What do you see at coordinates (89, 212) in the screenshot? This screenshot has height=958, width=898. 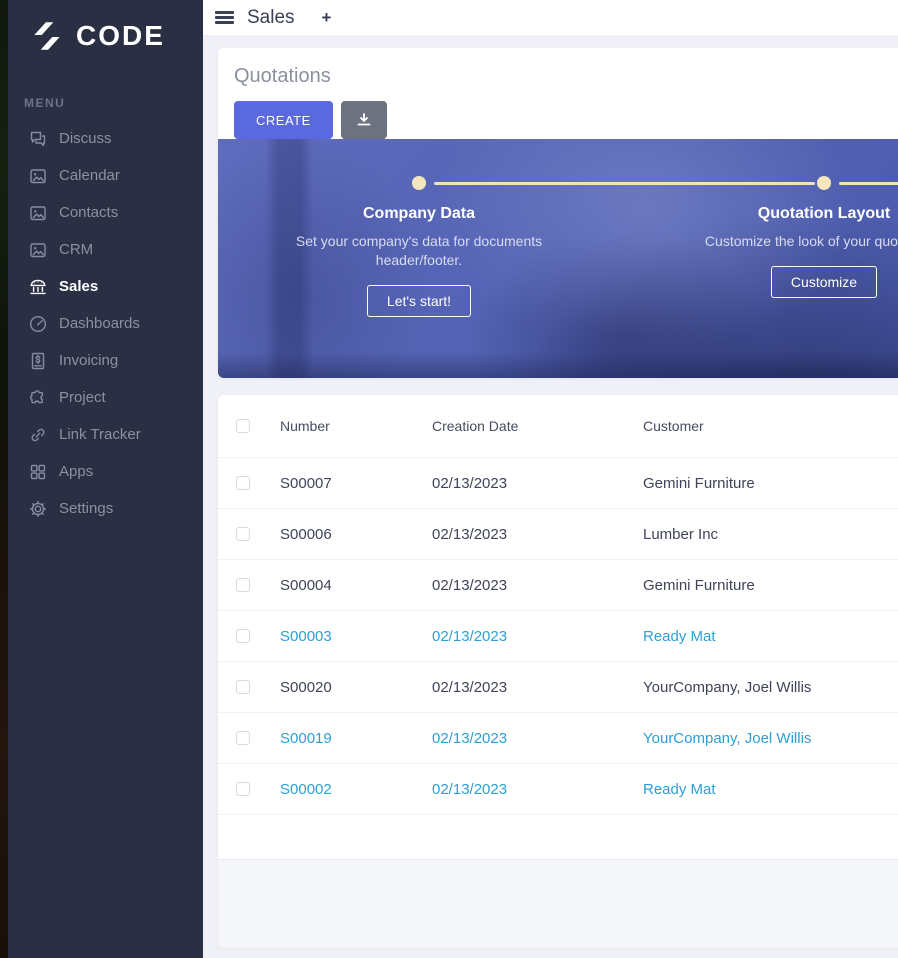 I see `sidebar-item-label: Contacts` at bounding box center [89, 212].